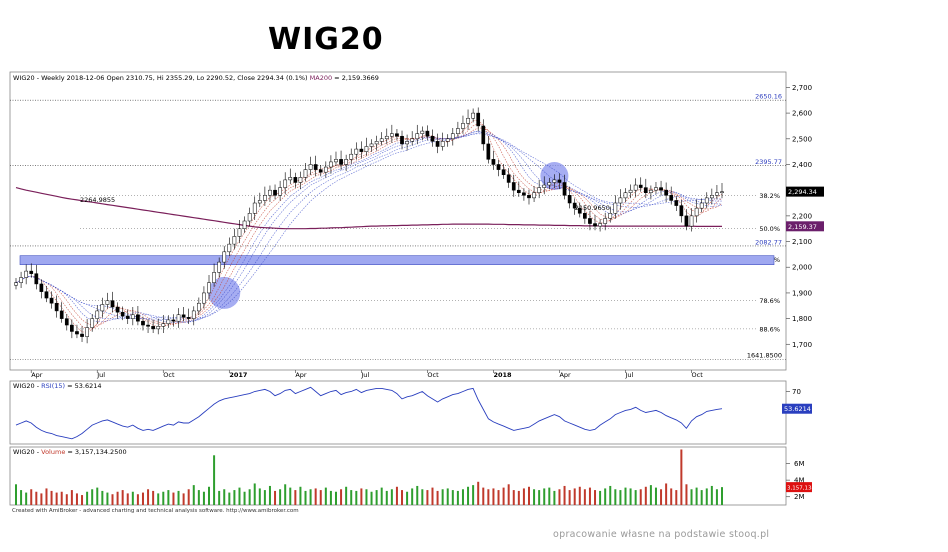  I want to click on ma200-line, so click(368, 208).